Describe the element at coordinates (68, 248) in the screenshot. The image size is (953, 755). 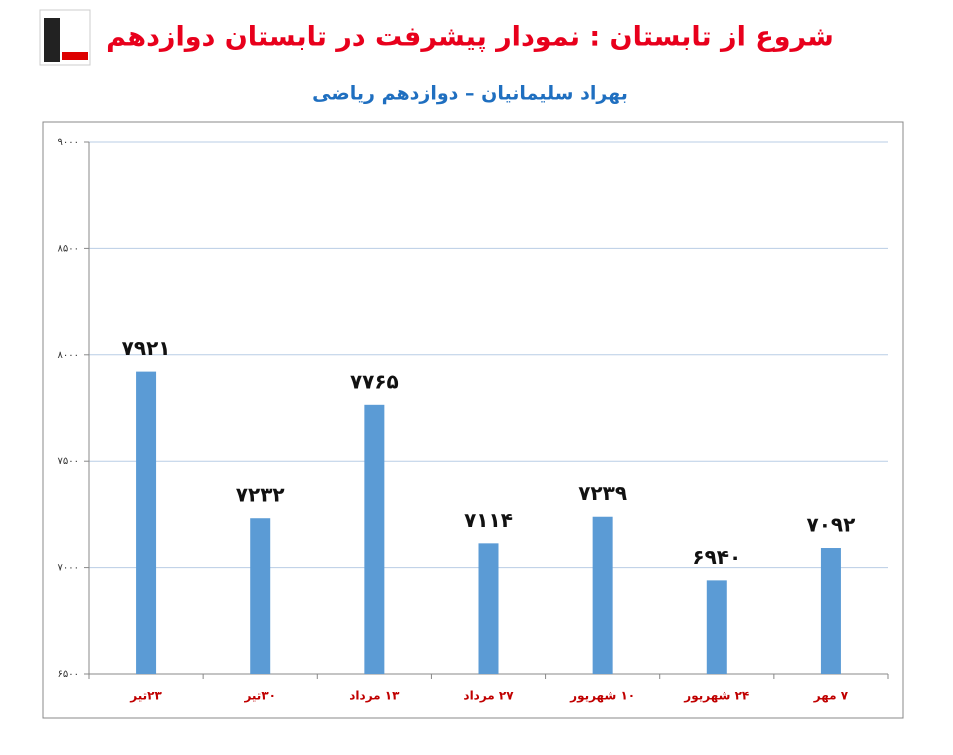
I see `y-tick-label: ۸۵۰۰` at that location.